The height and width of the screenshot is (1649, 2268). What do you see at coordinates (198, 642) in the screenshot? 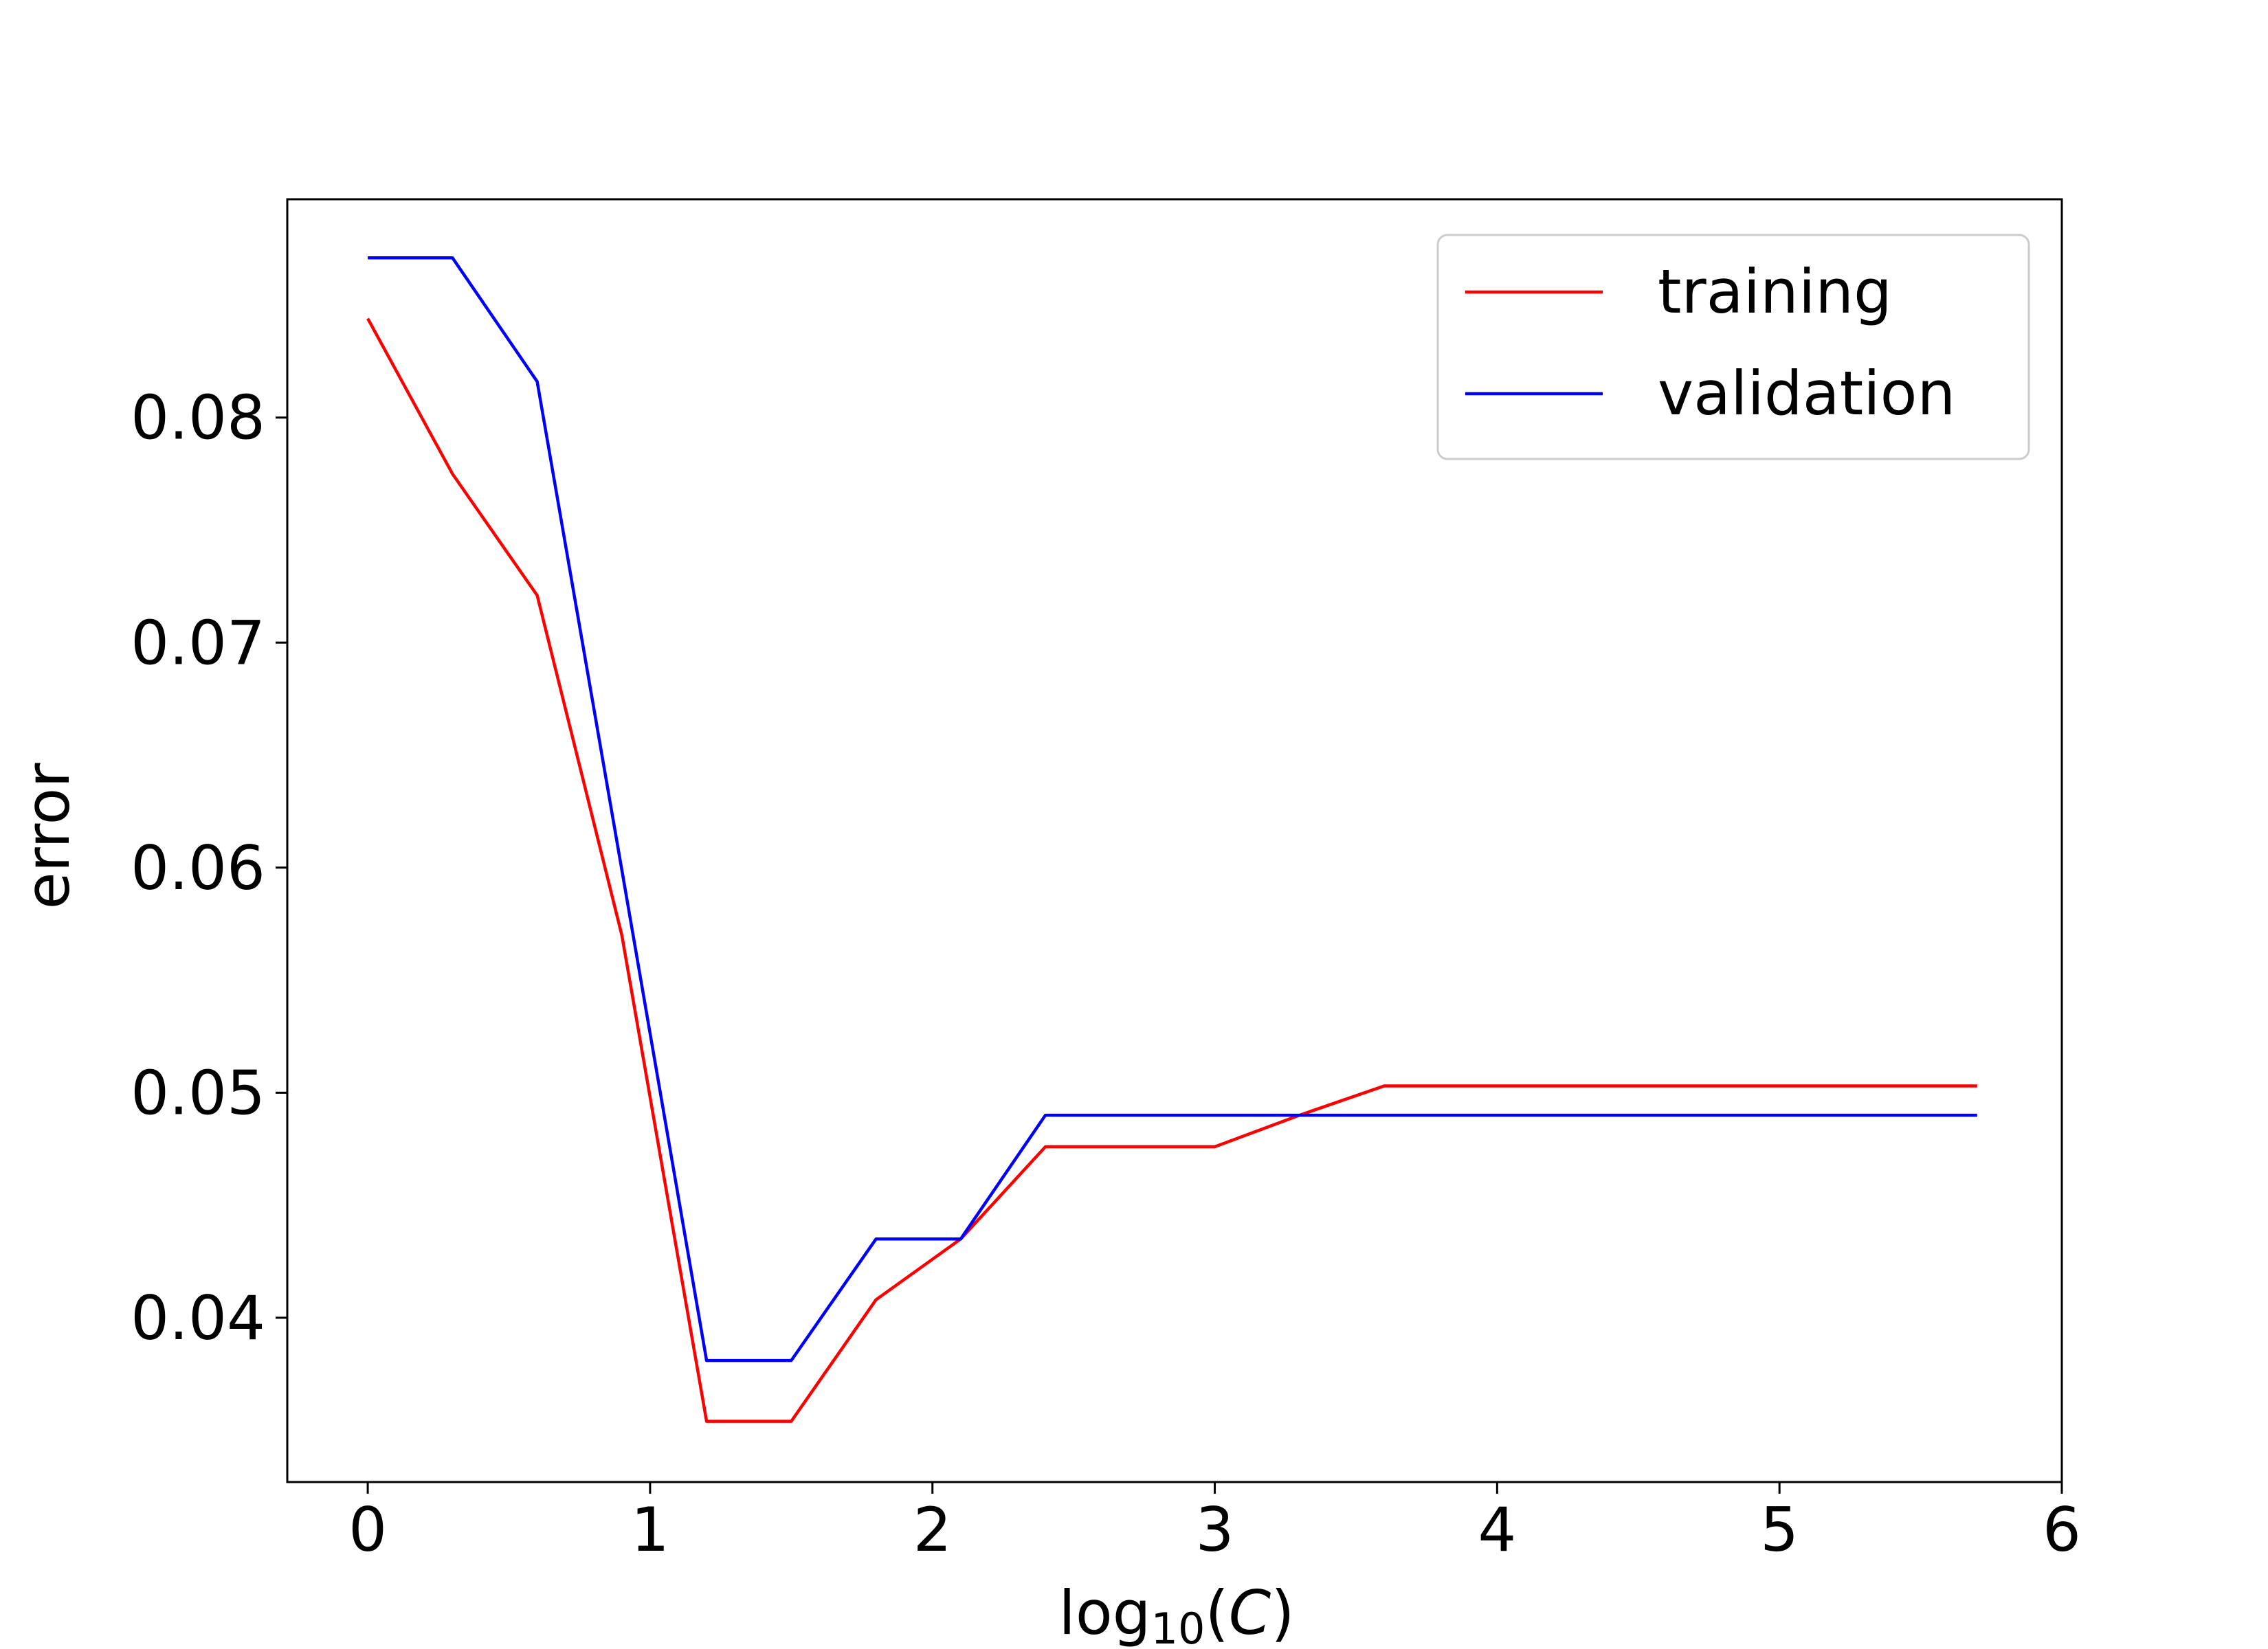
I see `y-tick-label: 0.07` at bounding box center [198, 642].